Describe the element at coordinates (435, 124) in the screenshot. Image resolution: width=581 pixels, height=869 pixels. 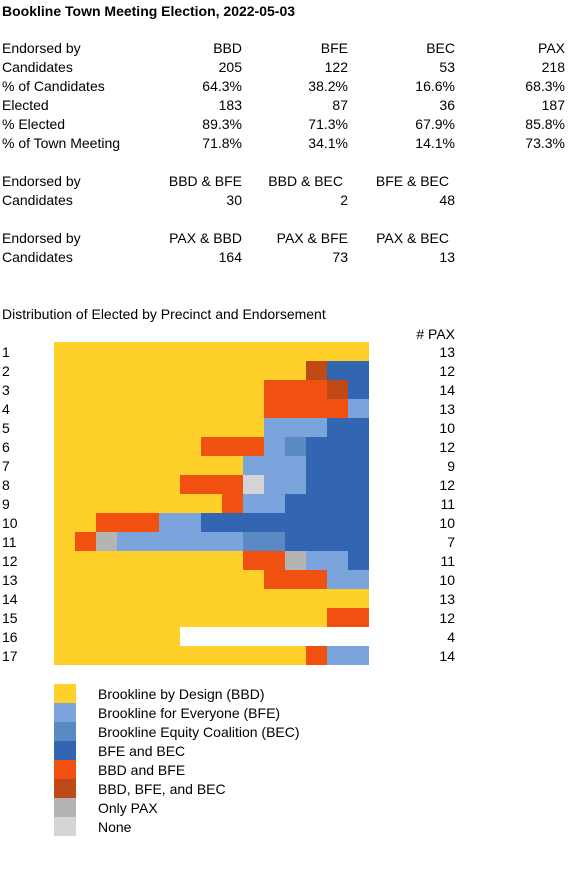
I see `summary-cell: 67.9%` at that location.